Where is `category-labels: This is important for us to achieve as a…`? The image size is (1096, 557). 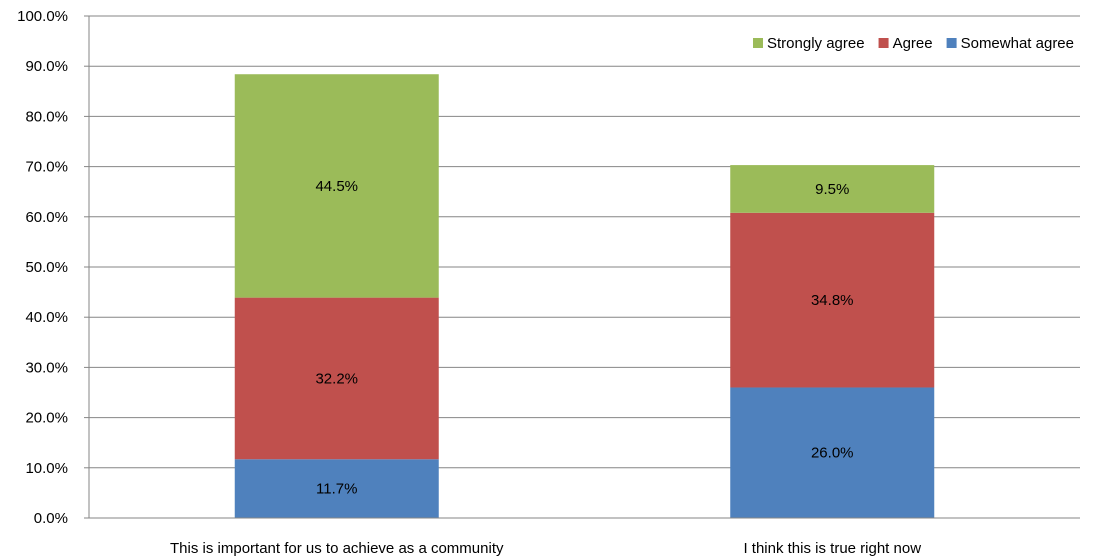 category-labels: This is important for us to achieve as a… is located at coordinates (545, 548).